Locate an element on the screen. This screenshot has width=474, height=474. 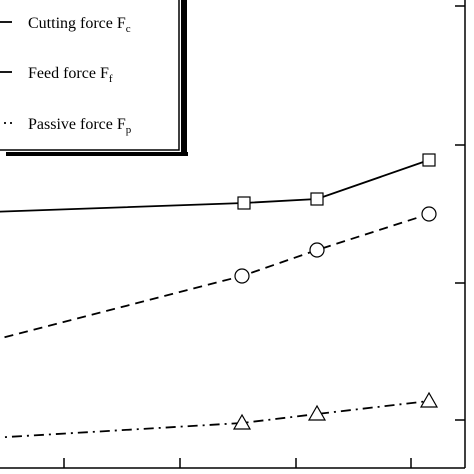
series-line-c is located at coordinates (215, 186).